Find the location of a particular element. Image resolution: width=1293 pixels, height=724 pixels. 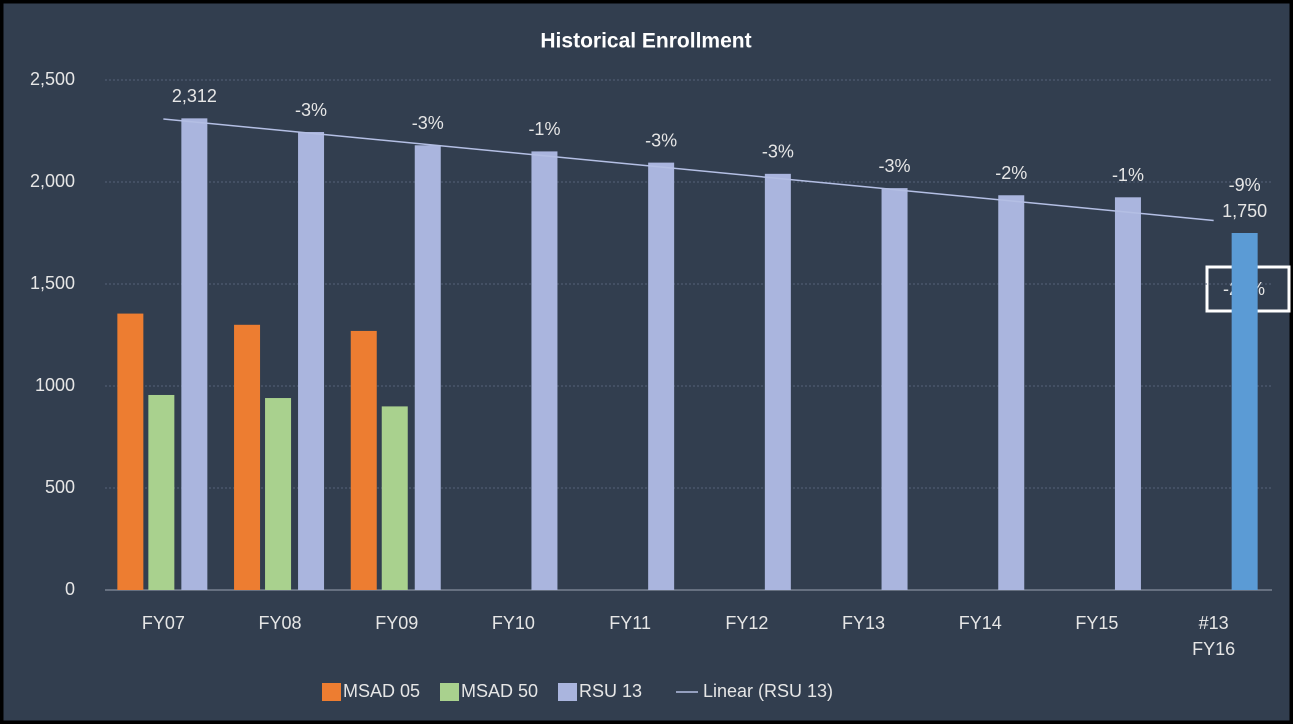

y-tick-label: 500 is located at coordinates (60, 487).